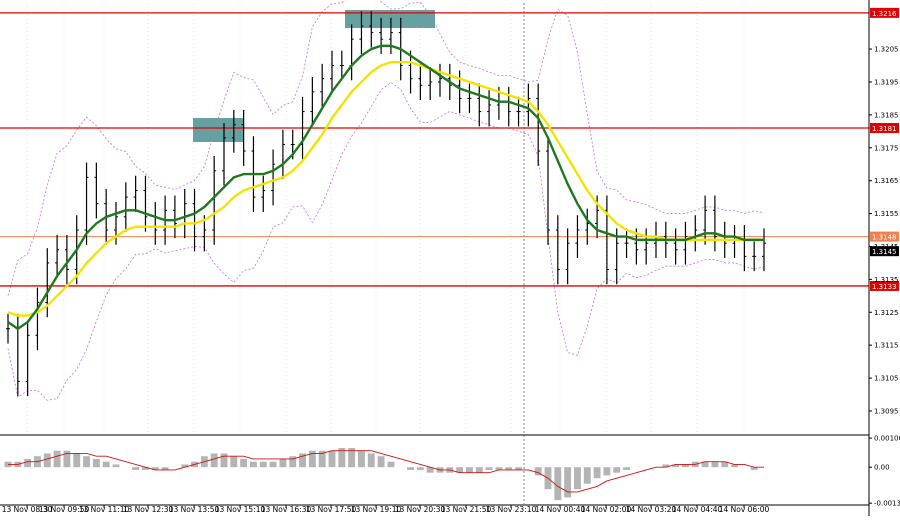 This screenshot has height=520, width=900. Describe the element at coordinates (64, 509) in the screenshot. I see `x-tick-label: 13 Nov 09:50` at that location.